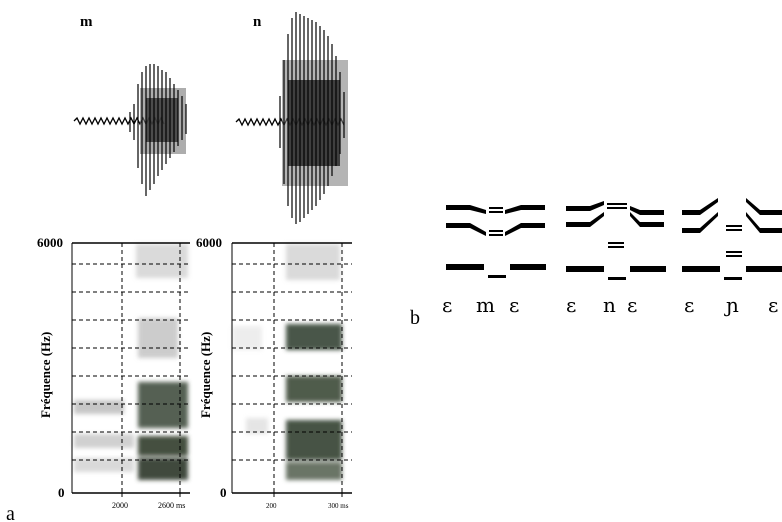  Describe the element at coordinates (223, 492) in the screenshot. I see `spectrogram-n-y-bottom: 0` at that location.